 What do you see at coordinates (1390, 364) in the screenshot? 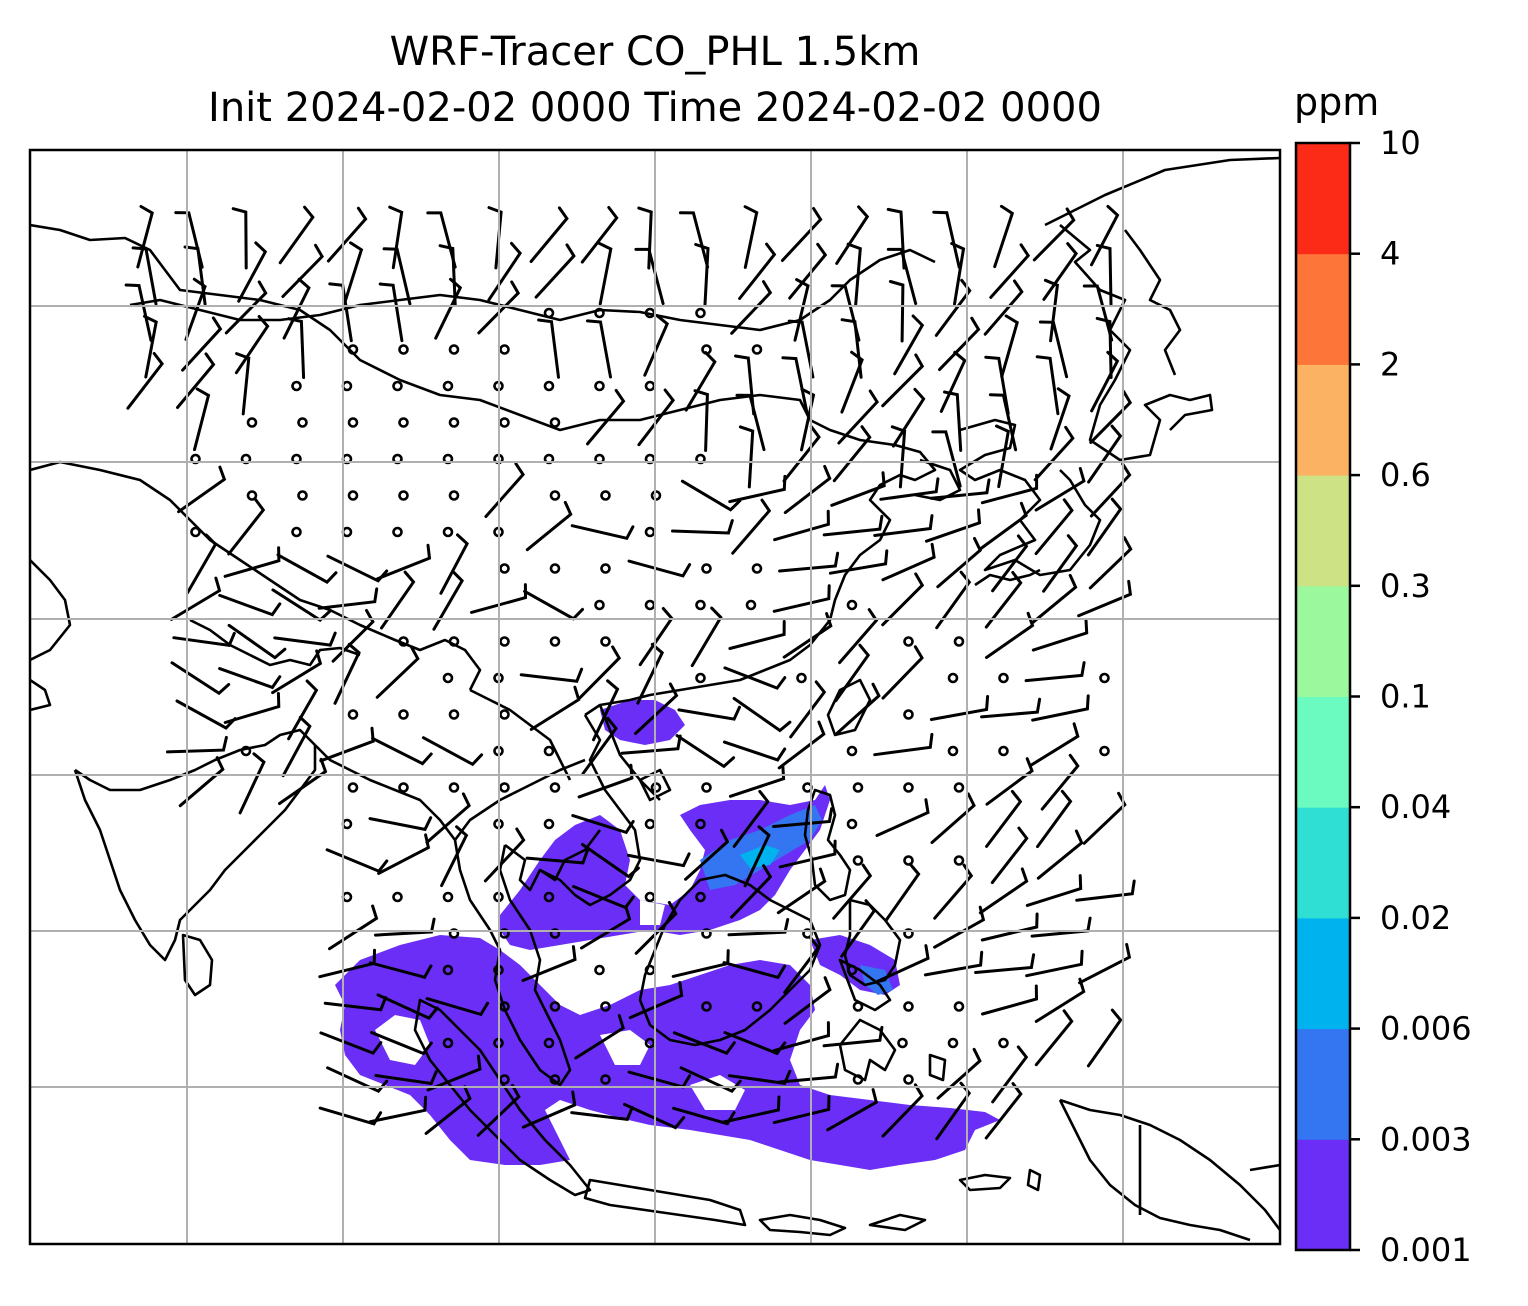
I see `colorbar-tick-label: 2` at bounding box center [1390, 364].